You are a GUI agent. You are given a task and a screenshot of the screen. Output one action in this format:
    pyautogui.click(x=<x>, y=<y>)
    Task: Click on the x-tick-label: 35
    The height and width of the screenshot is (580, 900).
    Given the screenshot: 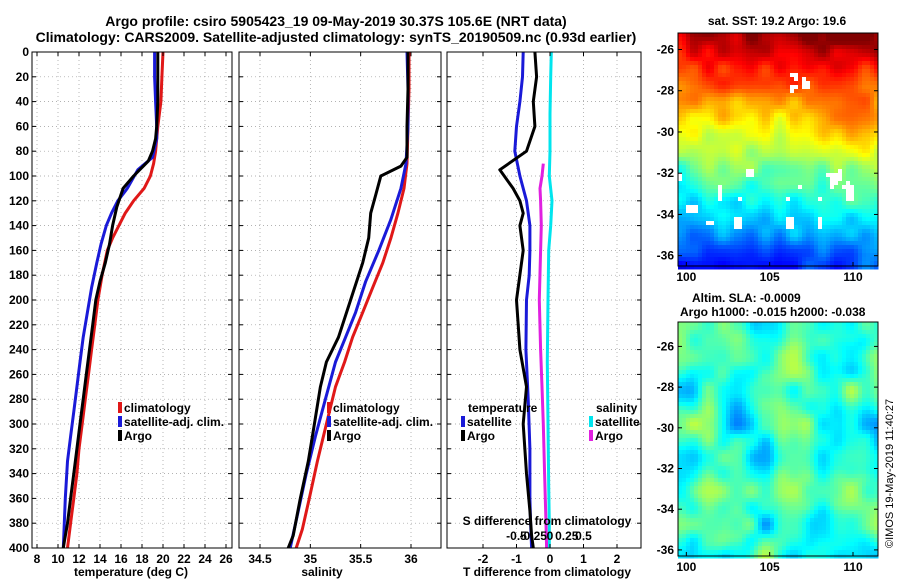 What is the action you would take?
    pyautogui.click(x=311, y=559)
    